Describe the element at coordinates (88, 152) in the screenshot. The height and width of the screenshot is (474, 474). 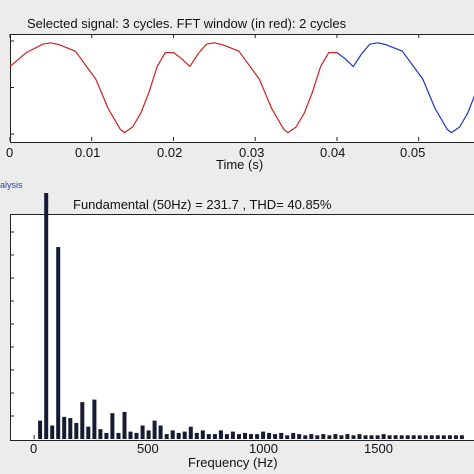
I see `x-tick-label: 0.01` at that location.